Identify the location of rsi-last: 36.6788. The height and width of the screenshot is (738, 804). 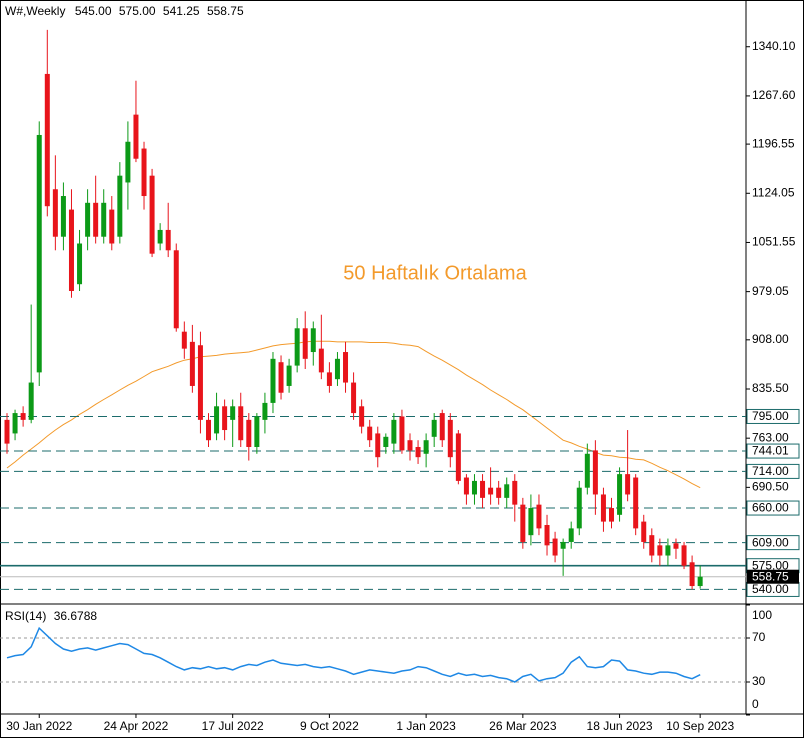
(76, 616).